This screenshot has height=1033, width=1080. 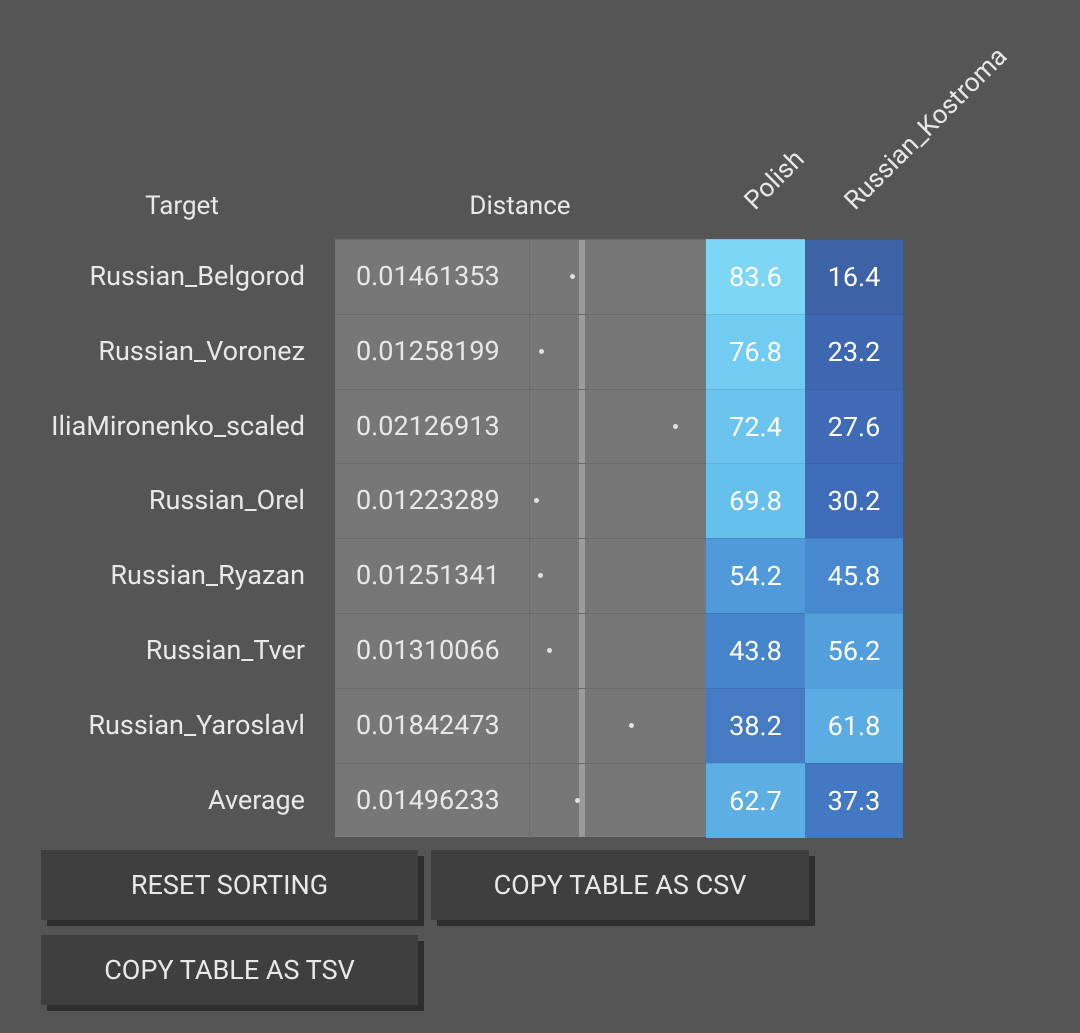 What do you see at coordinates (226, 500) in the screenshot?
I see `target-cell: Russian_Orel` at bounding box center [226, 500].